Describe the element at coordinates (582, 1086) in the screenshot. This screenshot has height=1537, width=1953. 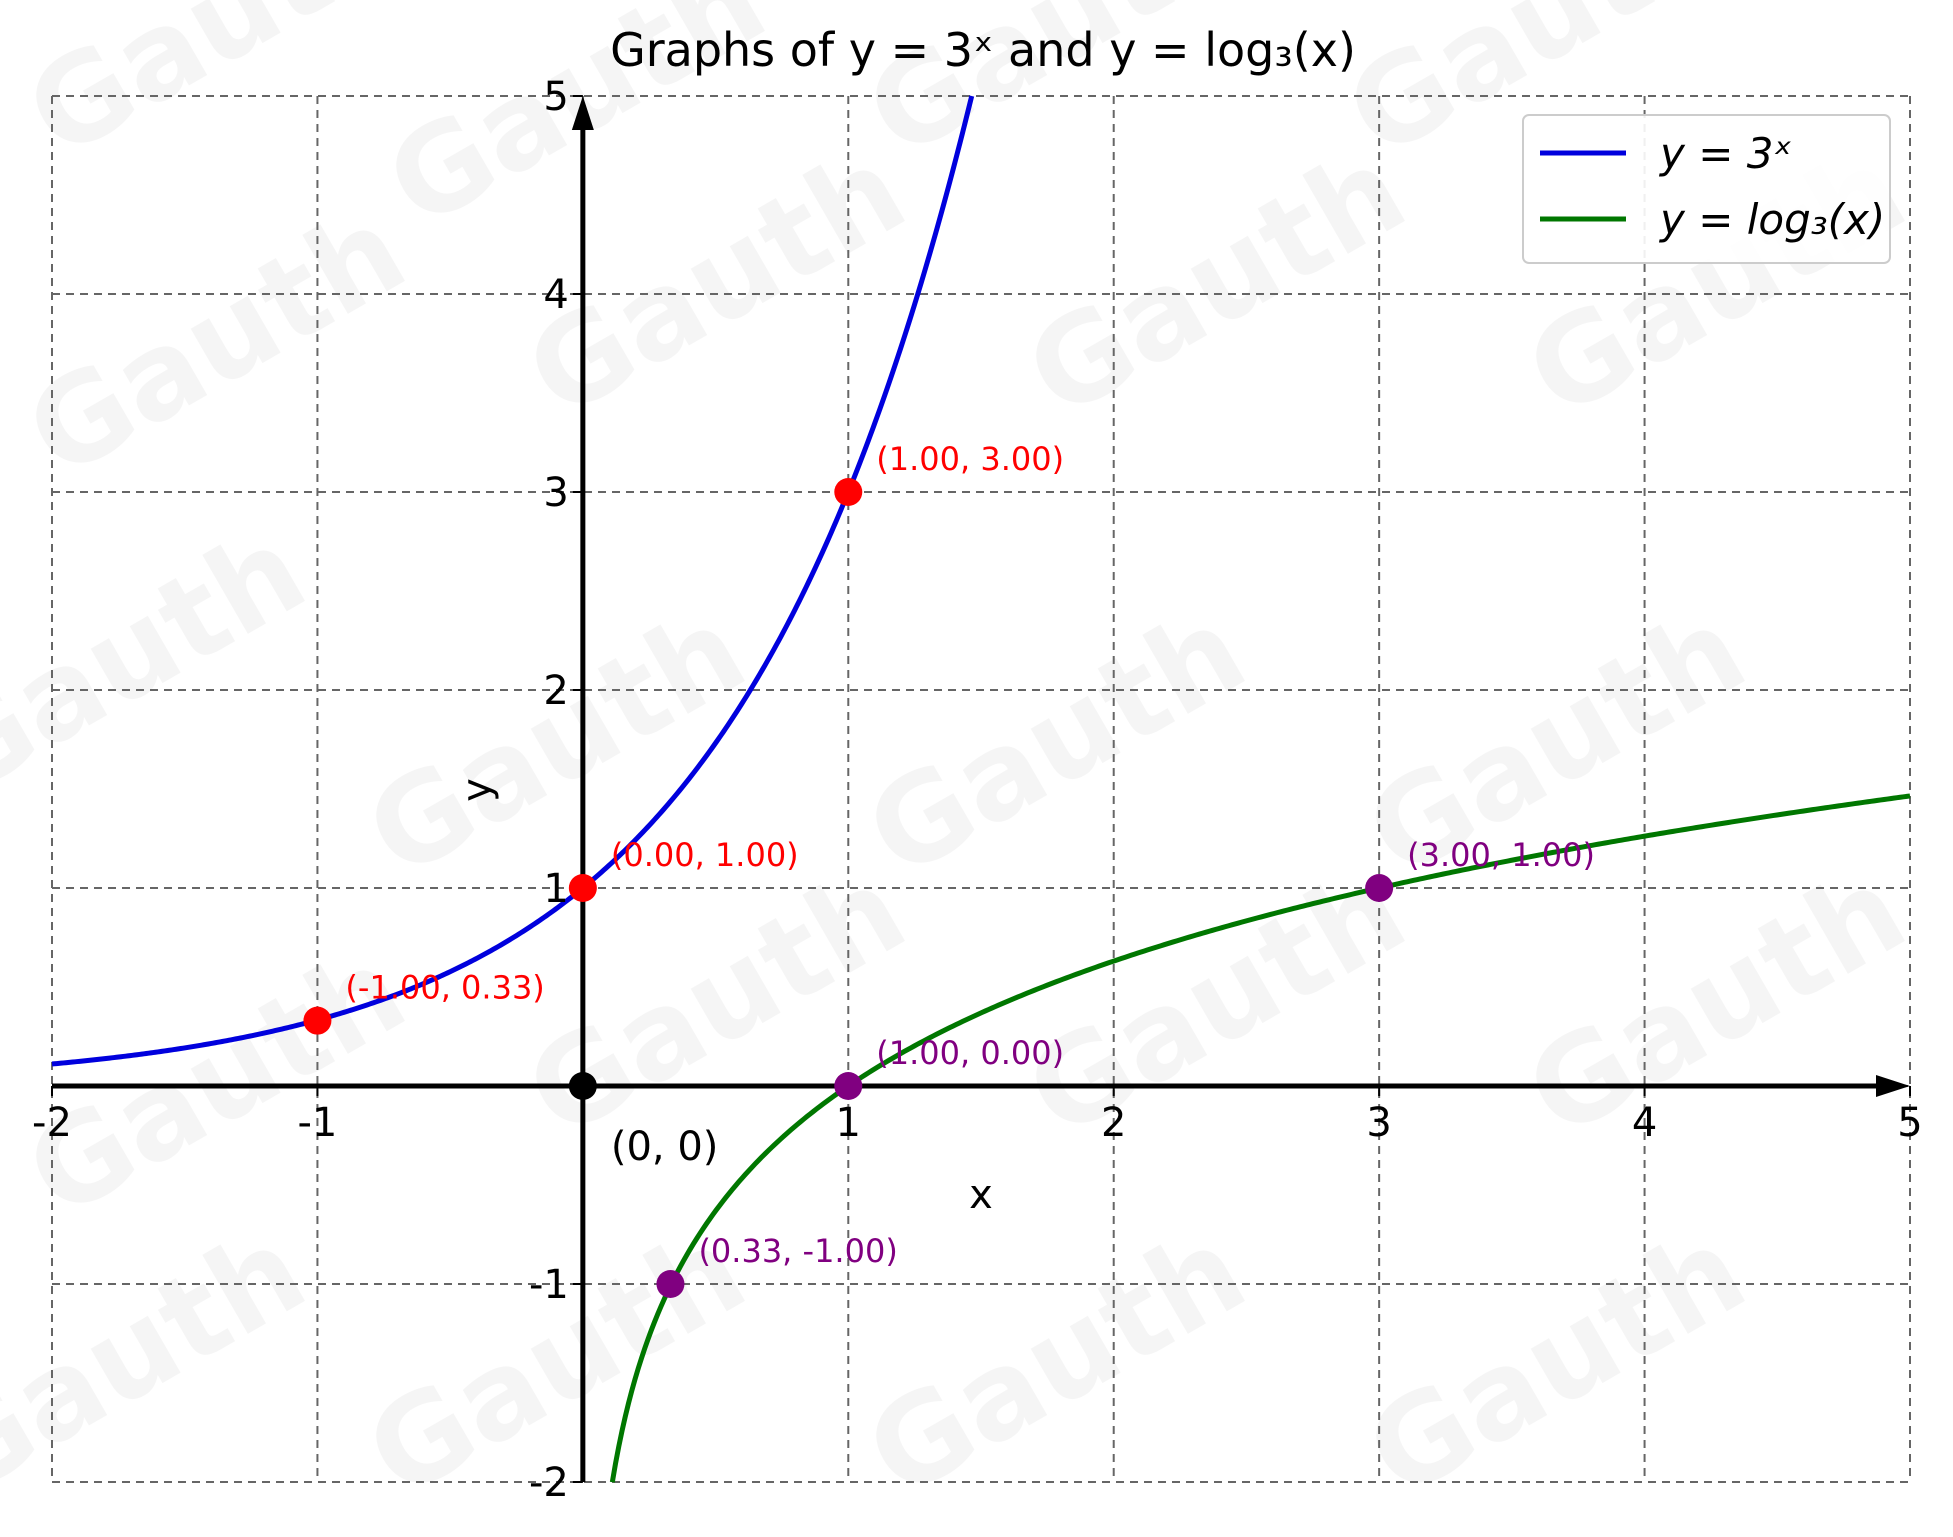
I see `origin-marker` at that location.